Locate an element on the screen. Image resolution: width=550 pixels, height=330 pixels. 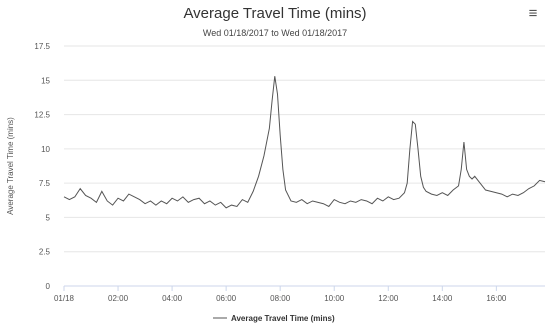
chart-subtitle: Wed 01/18/2017 to Wed 01/18/2017 is located at coordinates (275, 33).